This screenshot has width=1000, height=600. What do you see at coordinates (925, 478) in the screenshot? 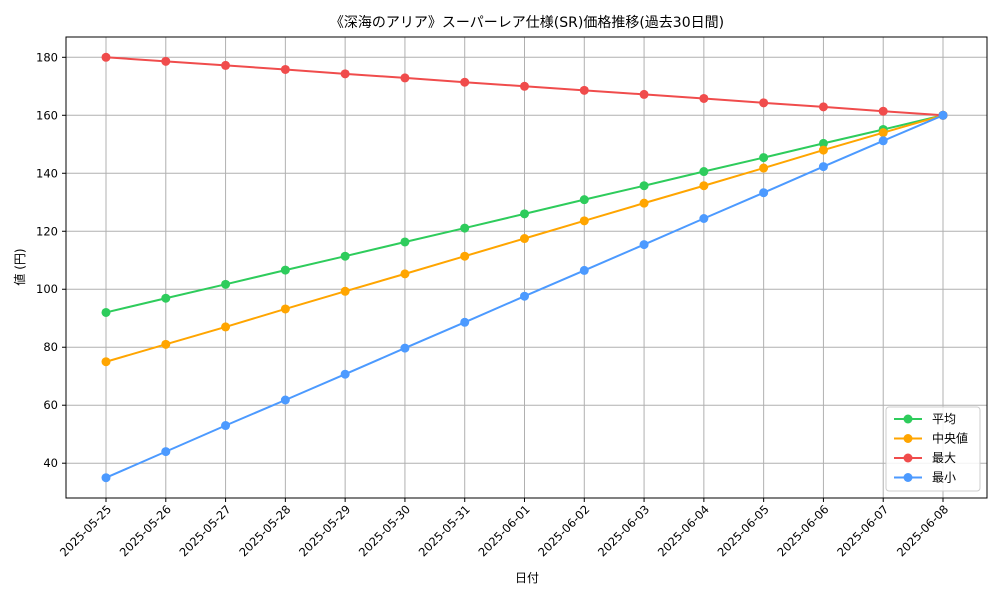
I see `legend-item: 最小` at bounding box center [925, 478].